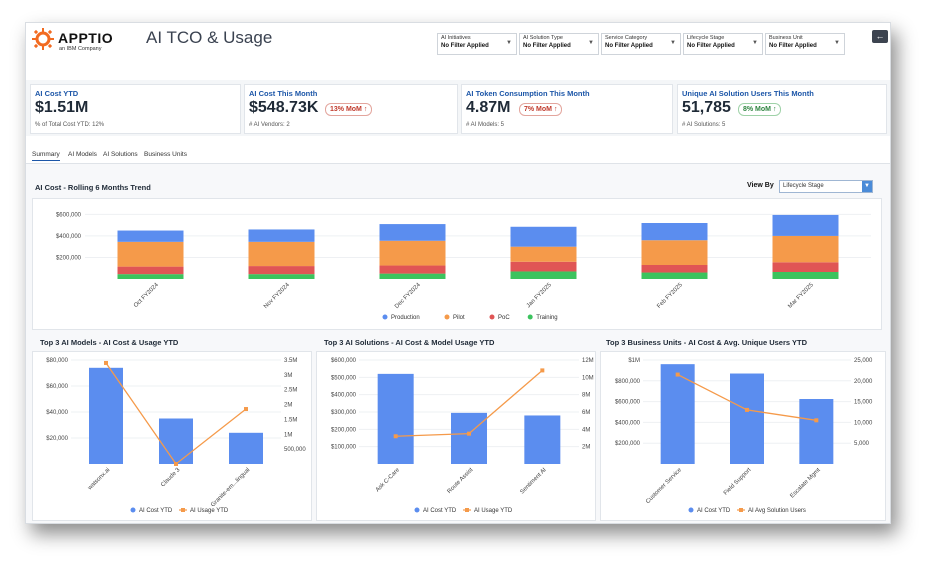 The height and width of the screenshot is (572, 939). I want to click on y-right-tick-label: 10,000, so click(863, 423).